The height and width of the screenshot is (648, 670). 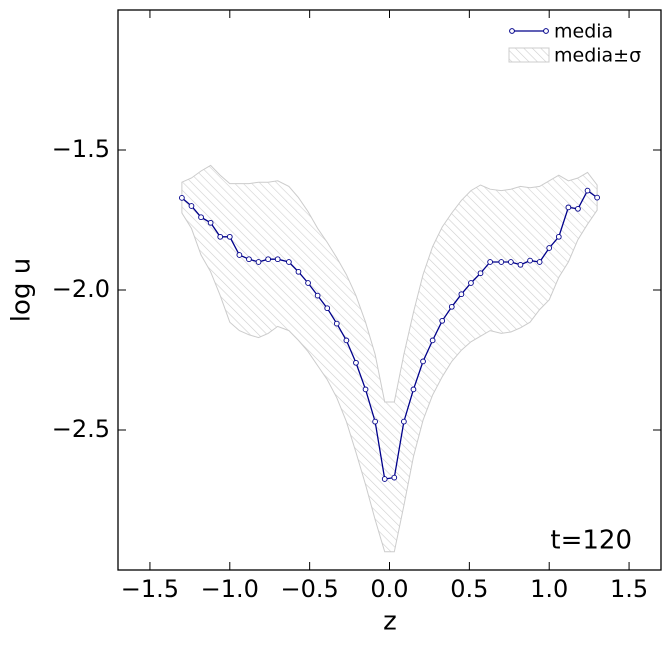 What do you see at coordinates (529, 55) in the screenshot?
I see `legend-swatch` at bounding box center [529, 55].